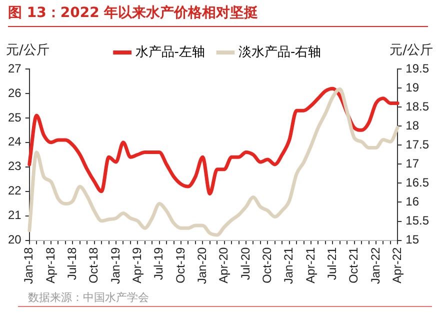  I want to click on source-note: 数据来源：中国水产学会, so click(88, 297).